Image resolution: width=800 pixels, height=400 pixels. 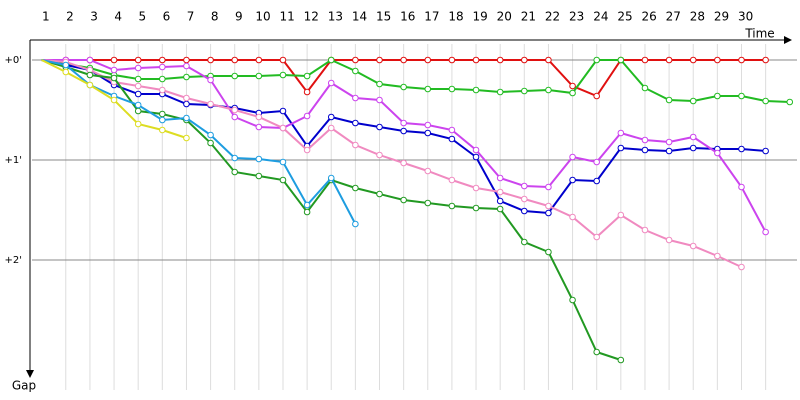 I want to click on x-tick-label: 24, so click(x=600, y=17).